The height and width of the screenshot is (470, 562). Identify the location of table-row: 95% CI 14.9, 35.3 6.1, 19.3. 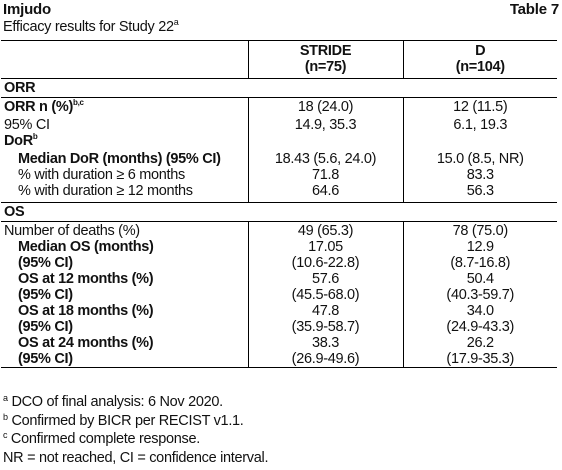
(279, 125).